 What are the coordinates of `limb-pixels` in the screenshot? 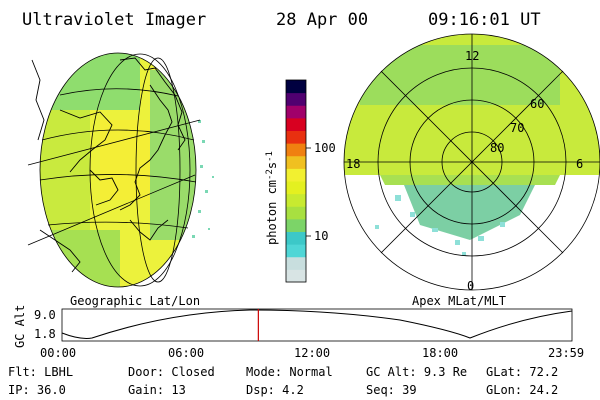 It's located at (203, 179).